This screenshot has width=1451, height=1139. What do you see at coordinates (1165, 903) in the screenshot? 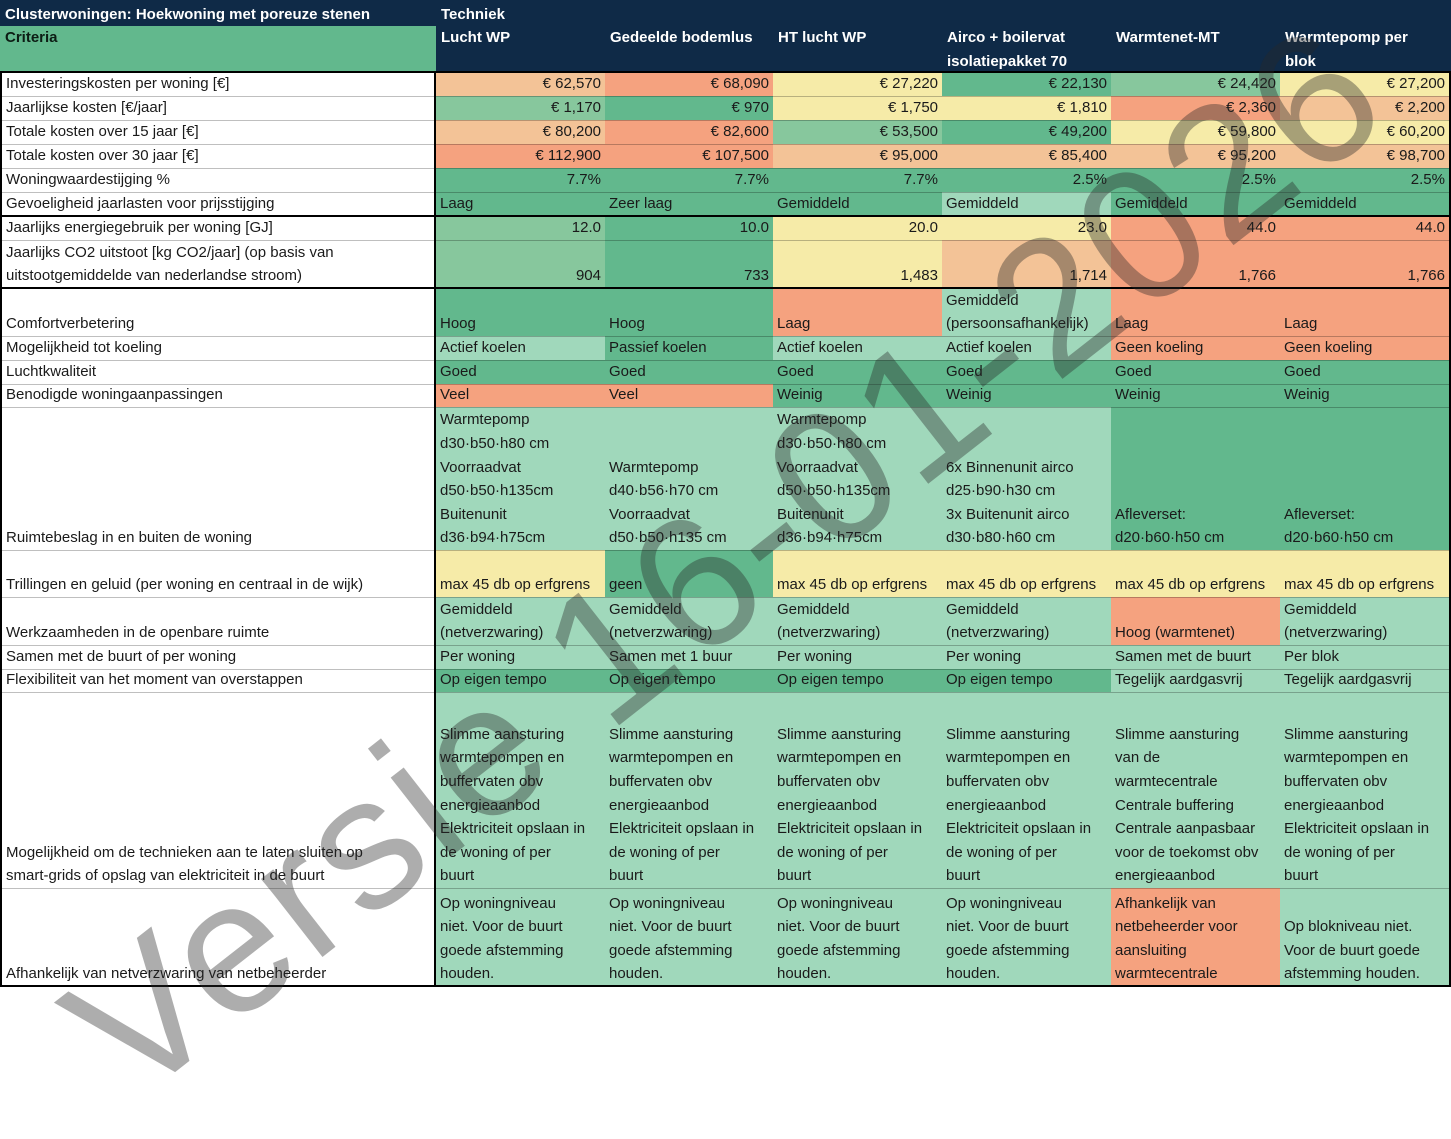
I see `value-cell-line: Afhankelijk van` at bounding box center [1165, 903].